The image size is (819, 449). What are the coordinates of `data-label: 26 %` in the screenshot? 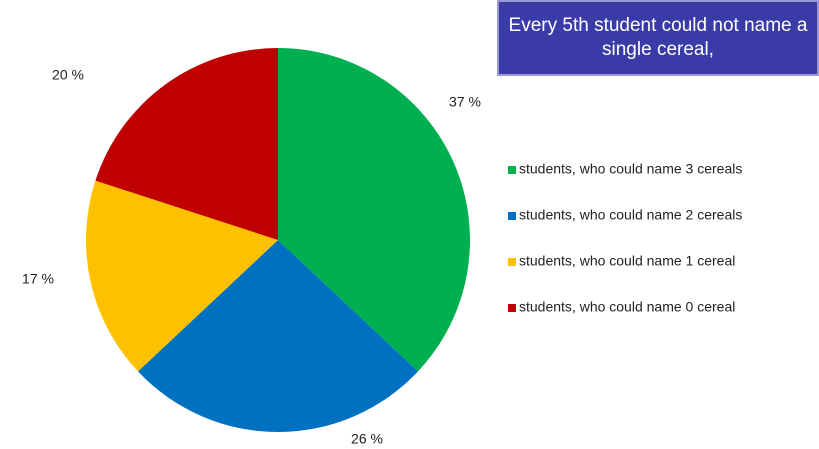 It's located at (367, 439).